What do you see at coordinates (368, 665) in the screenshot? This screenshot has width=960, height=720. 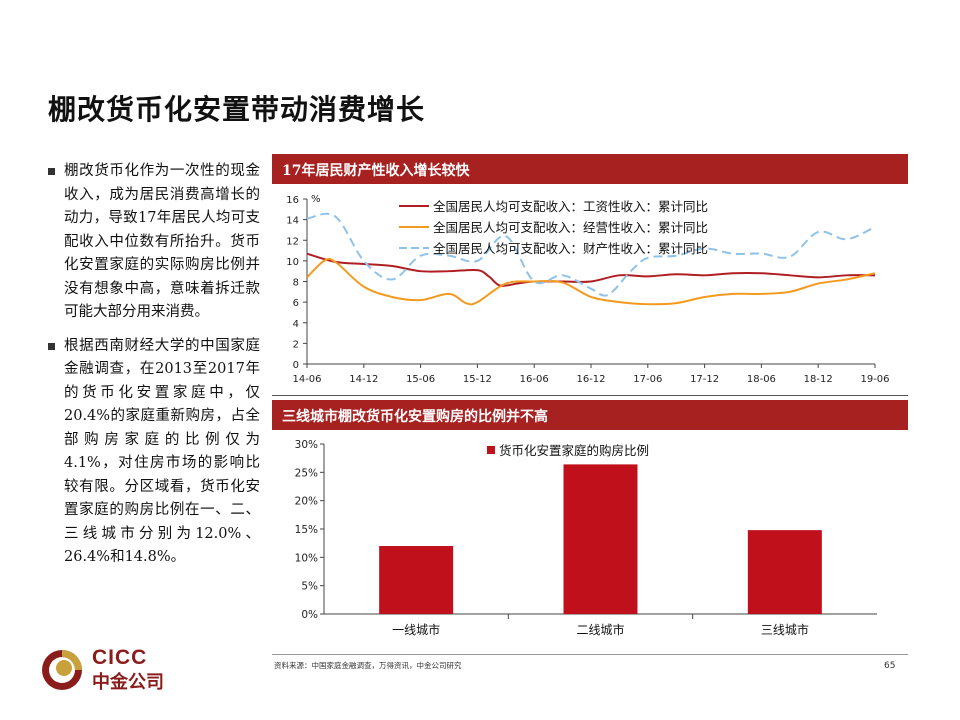 I see `source-note: 资料来源：中国家庭金融调查，万得资讯，中金公司研究` at bounding box center [368, 665].